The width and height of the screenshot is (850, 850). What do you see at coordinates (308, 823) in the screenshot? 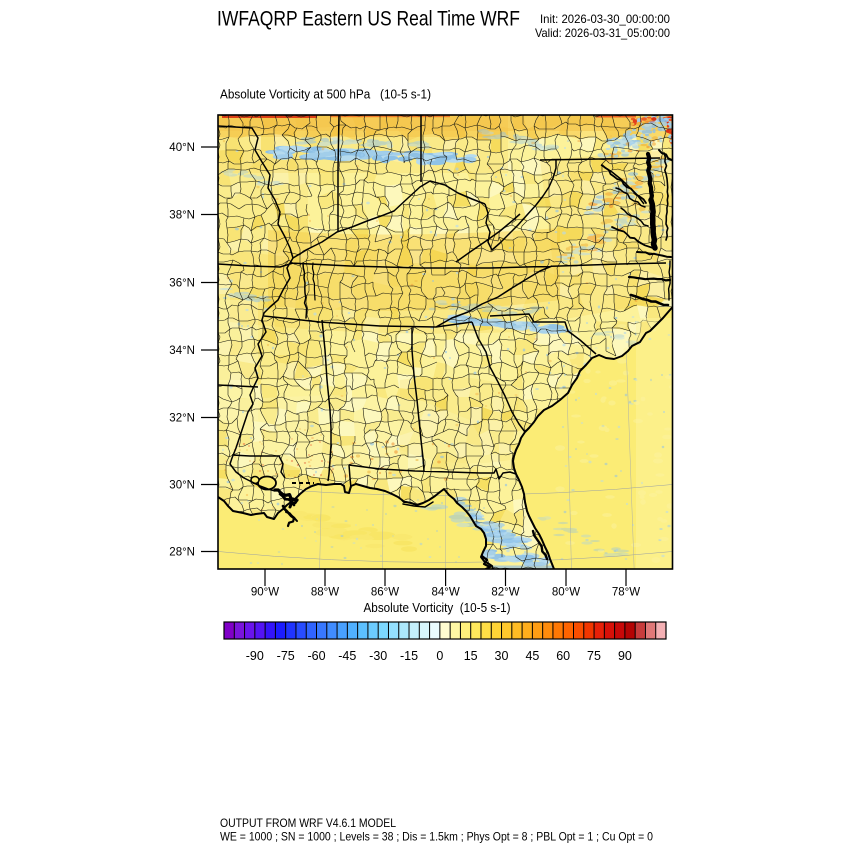
I see `svg-text: OUTPUT FROM WRF V4.6.1 MODEL` at bounding box center [308, 823].